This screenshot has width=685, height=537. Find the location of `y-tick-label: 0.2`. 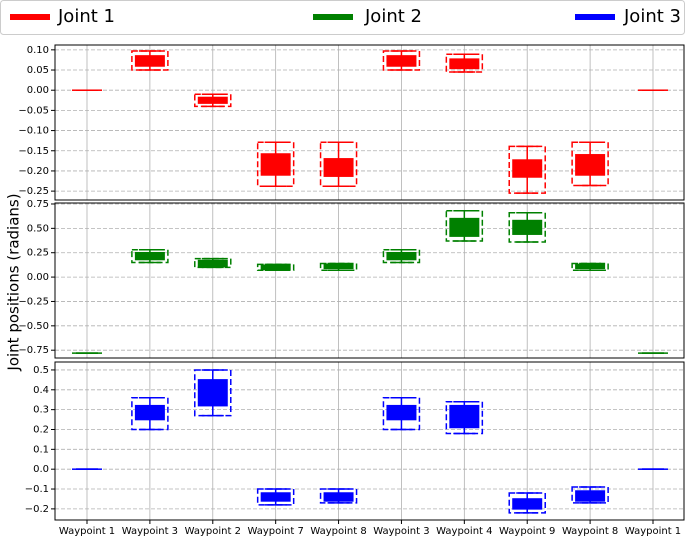

y-tick-label: 0.2 is located at coordinates (41, 429).